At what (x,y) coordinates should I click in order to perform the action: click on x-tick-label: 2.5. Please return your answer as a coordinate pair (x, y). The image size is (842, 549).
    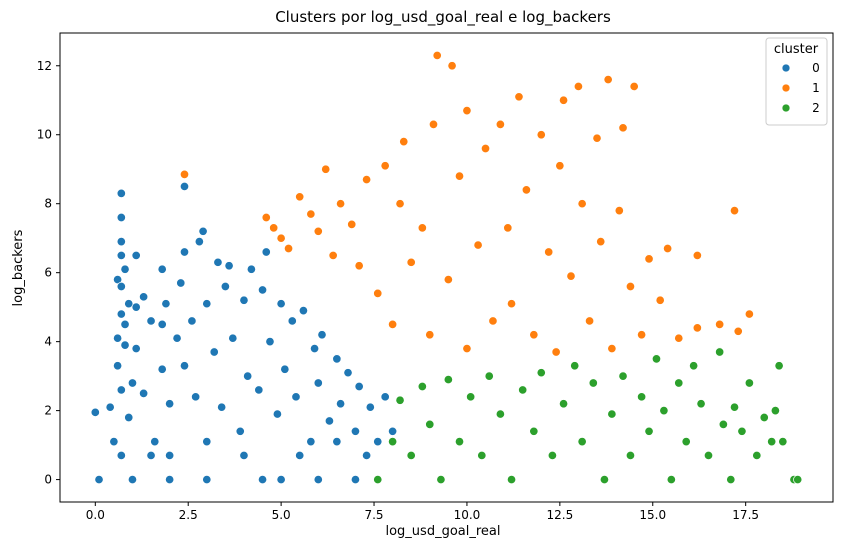
    Looking at the image, I should click on (188, 515).